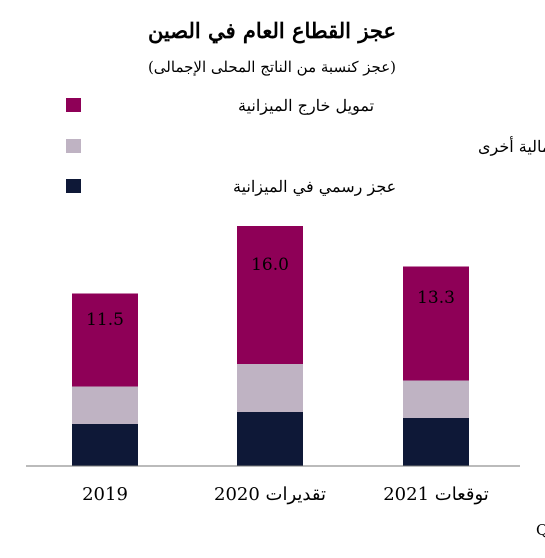  Describe the element at coordinates (272, 31) in the screenshot. I see `chart-title: عجز القطاع العام في الصين` at that location.